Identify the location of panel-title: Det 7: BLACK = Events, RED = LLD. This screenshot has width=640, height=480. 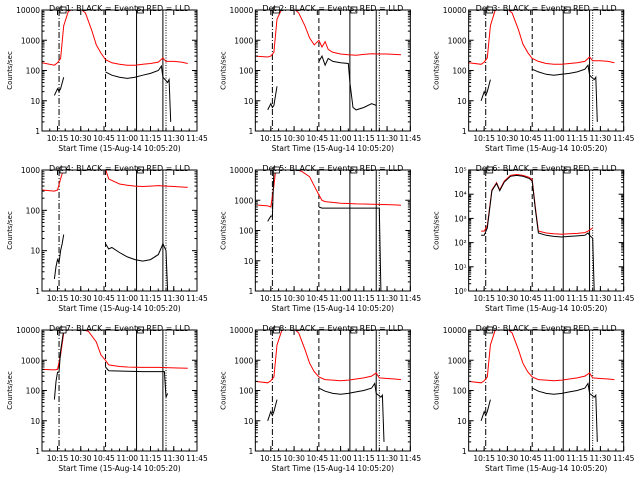
(119, 328).